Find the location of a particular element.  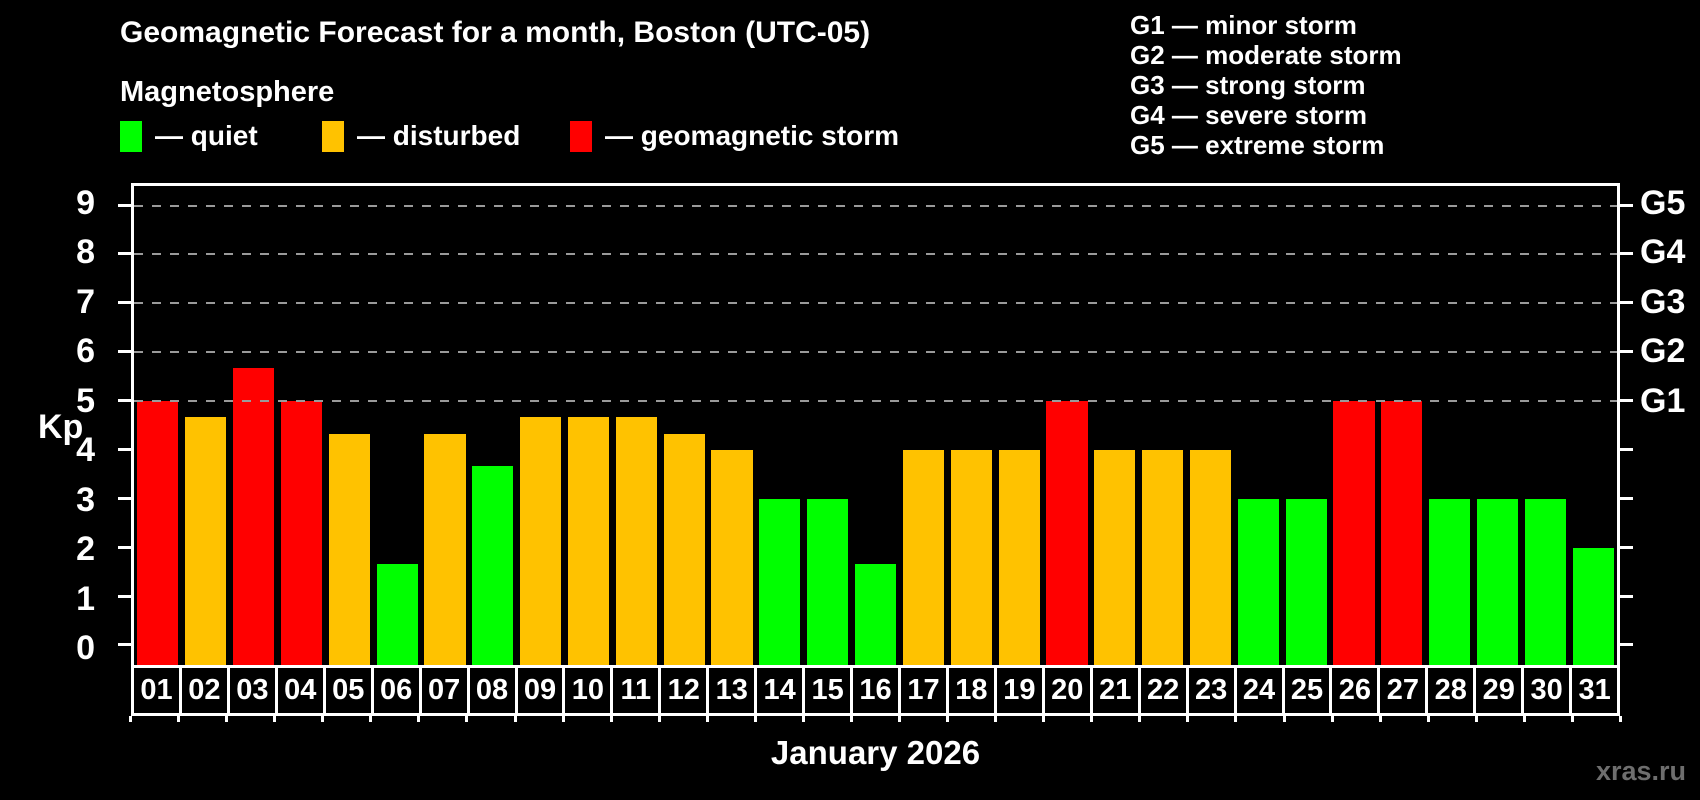

y-tick-label-1: 1 is located at coordinates (85, 598).